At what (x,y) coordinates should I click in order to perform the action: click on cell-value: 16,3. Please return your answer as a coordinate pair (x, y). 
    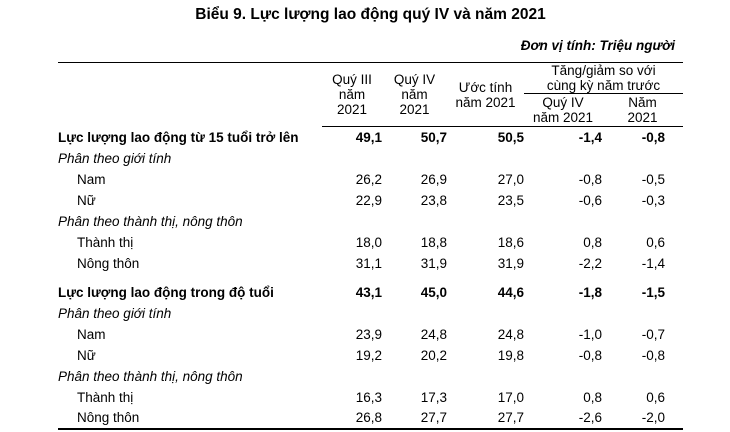
    Looking at the image, I should click on (368, 397).